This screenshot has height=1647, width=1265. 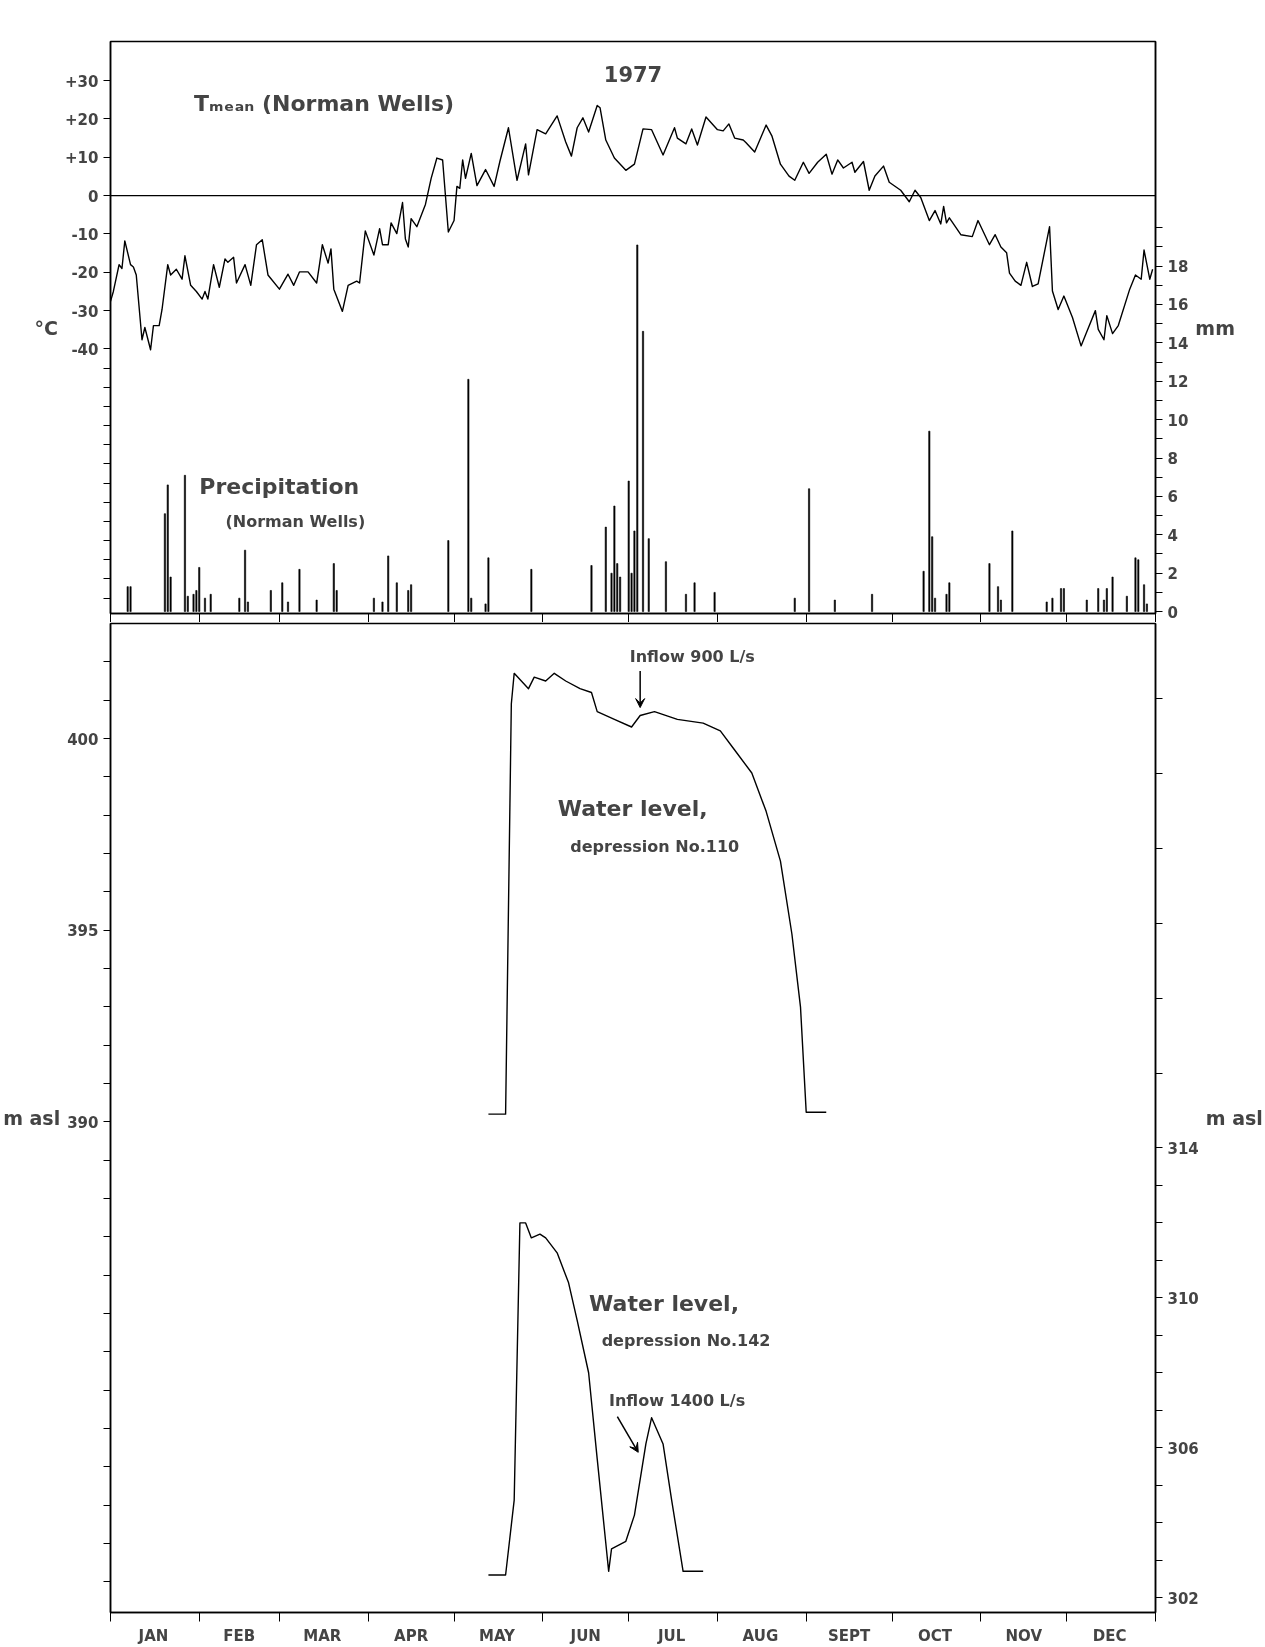 What do you see at coordinates (648, 826) in the screenshot?
I see `series-label: Water level, depression No.110` at bounding box center [648, 826].